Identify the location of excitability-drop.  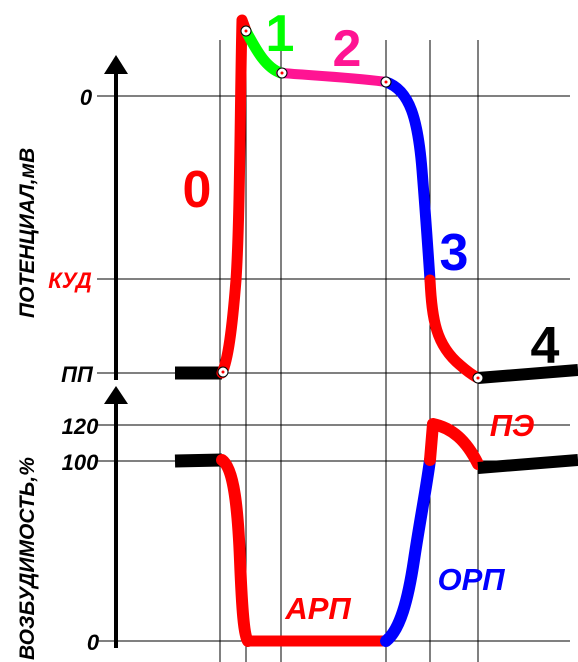
(235, 550).